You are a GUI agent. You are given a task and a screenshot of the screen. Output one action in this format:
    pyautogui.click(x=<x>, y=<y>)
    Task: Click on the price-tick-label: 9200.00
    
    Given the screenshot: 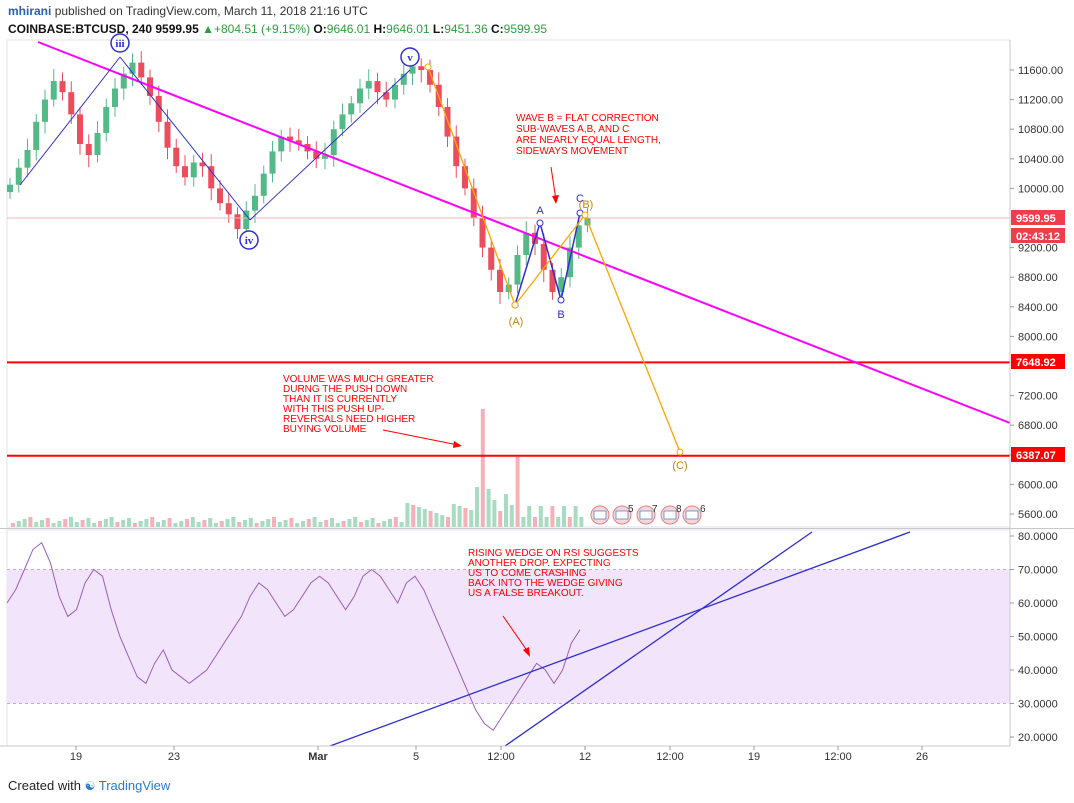 What is the action you would take?
    pyautogui.click(x=1038, y=249)
    